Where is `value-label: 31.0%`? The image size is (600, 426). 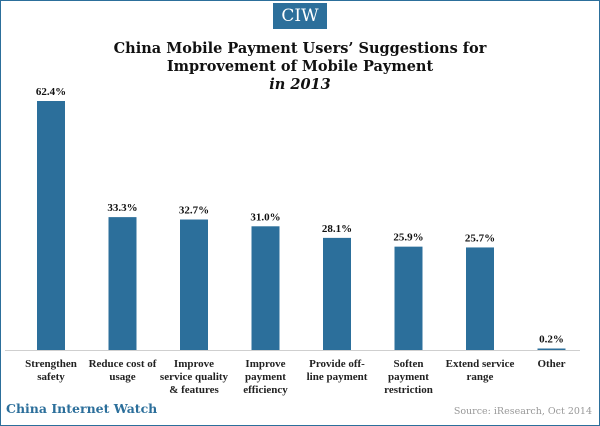
value-label: 31.0% is located at coordinates (265, 217).